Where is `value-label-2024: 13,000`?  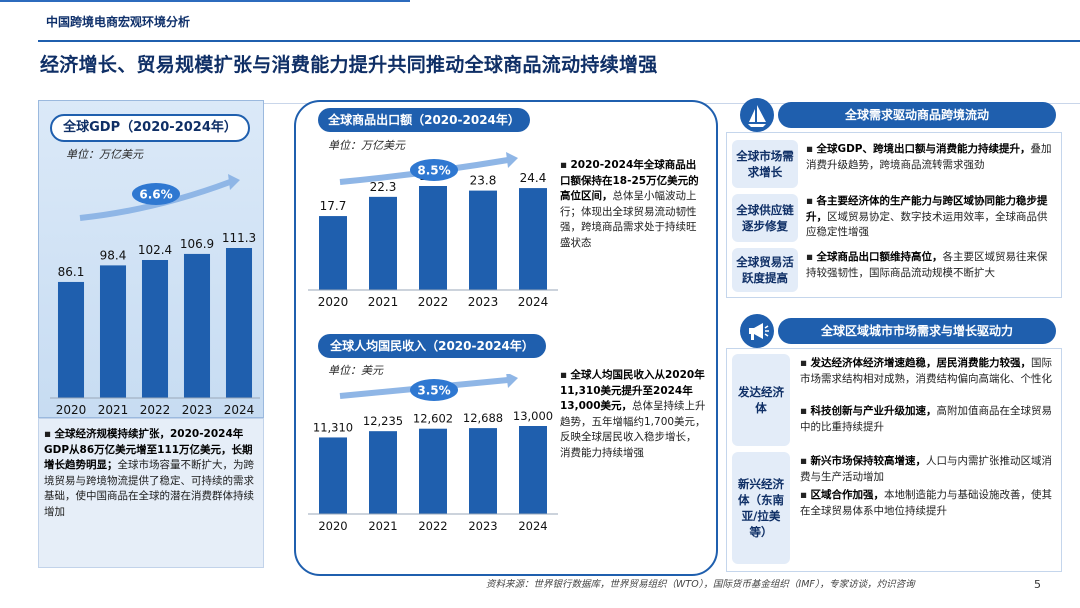
value-label-2024: 13,000 is located at coordinates (533, 416).